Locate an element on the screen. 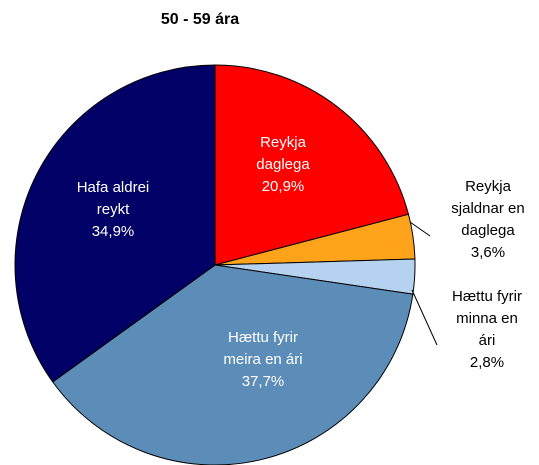  value-label: 2,8% is located at coordinates (487, 362).